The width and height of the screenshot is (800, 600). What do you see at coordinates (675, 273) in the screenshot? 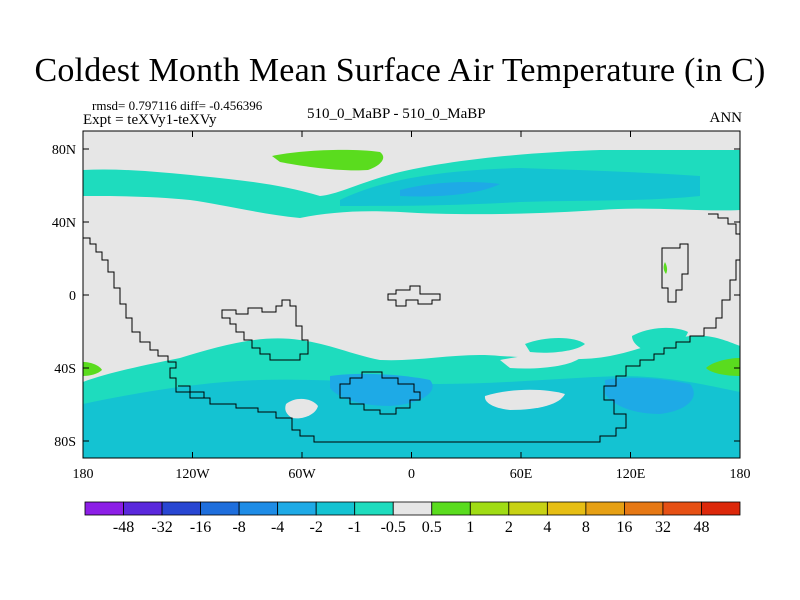
I see `east-continent-coast` at bounding box center [675, 273].